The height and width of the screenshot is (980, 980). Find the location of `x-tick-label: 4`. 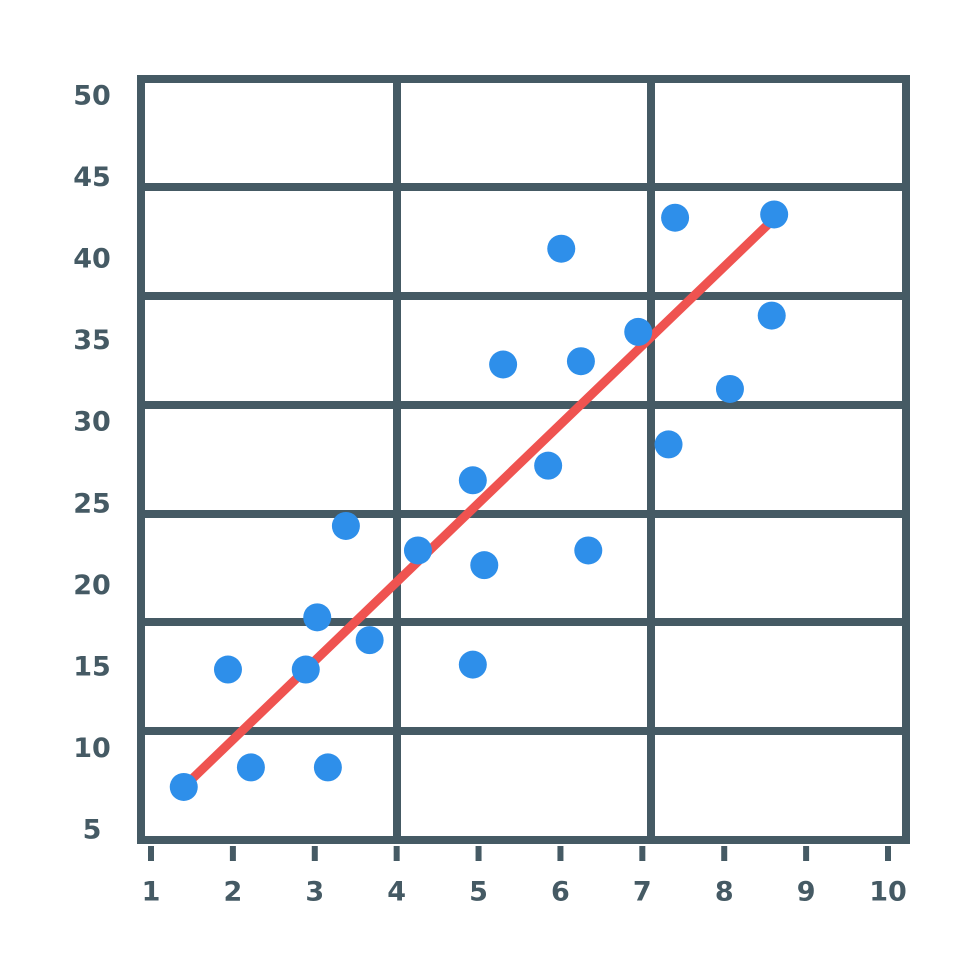

x-tick-label: 4 is located at coordinates (396, 892).